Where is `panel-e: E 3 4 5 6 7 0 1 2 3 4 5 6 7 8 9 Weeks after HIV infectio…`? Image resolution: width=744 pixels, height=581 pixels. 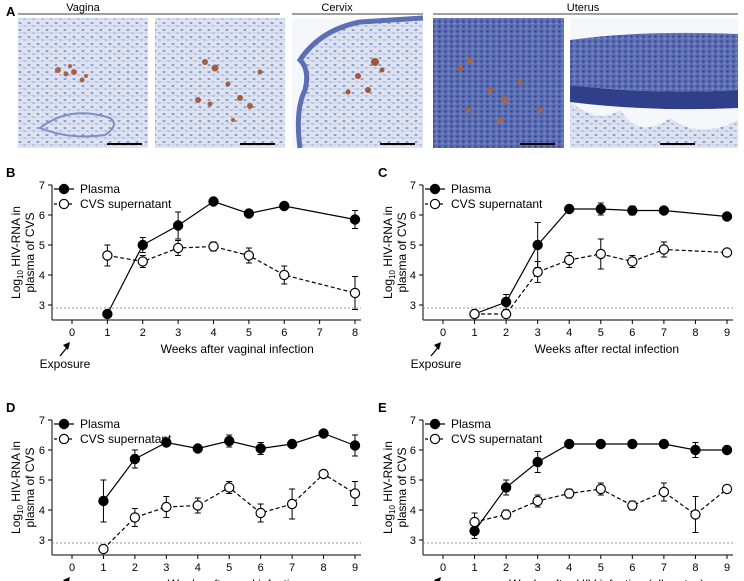
panel-e: E 3 4 5 6 7 0 1 2 3 4 5 6 7 8 9 Weeks after HIV infectio… is located at coordinates (555, 490).